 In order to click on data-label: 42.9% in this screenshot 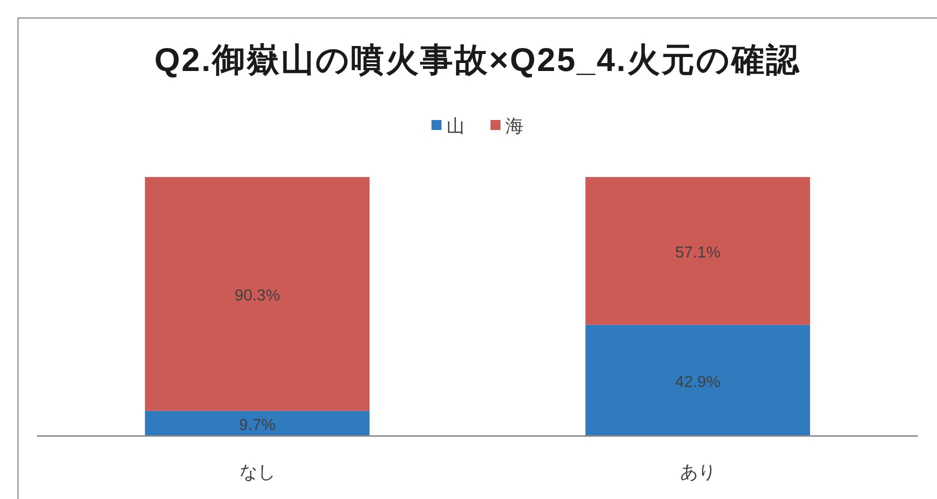, I will do `click(697, 382)`.